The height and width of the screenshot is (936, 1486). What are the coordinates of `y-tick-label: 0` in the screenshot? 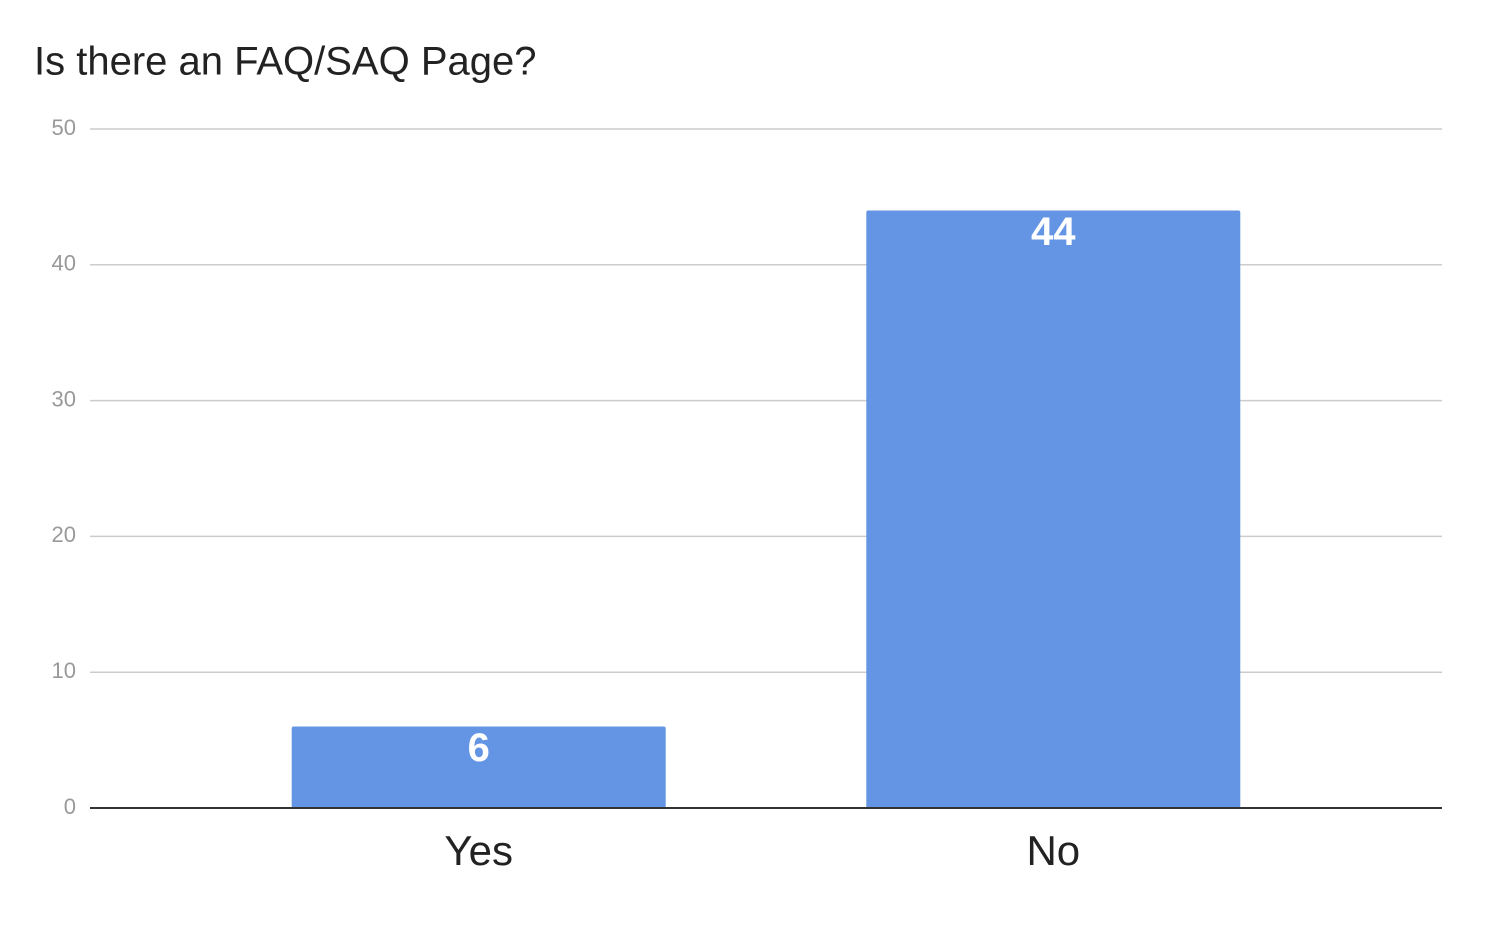 It's located at (70, 806).